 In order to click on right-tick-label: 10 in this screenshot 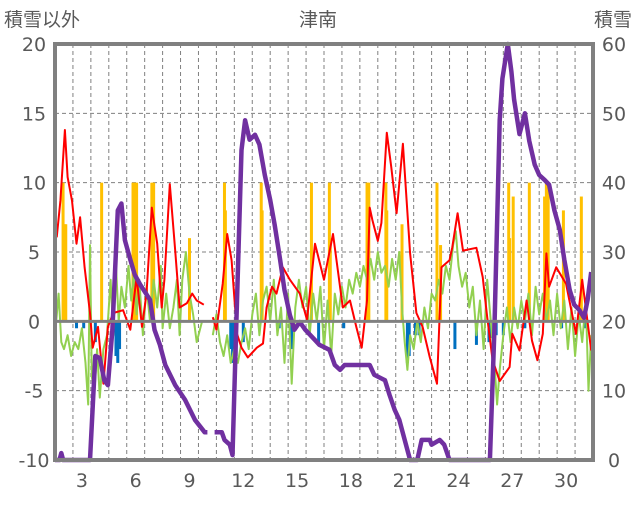, I will do `click(614, 392)`.